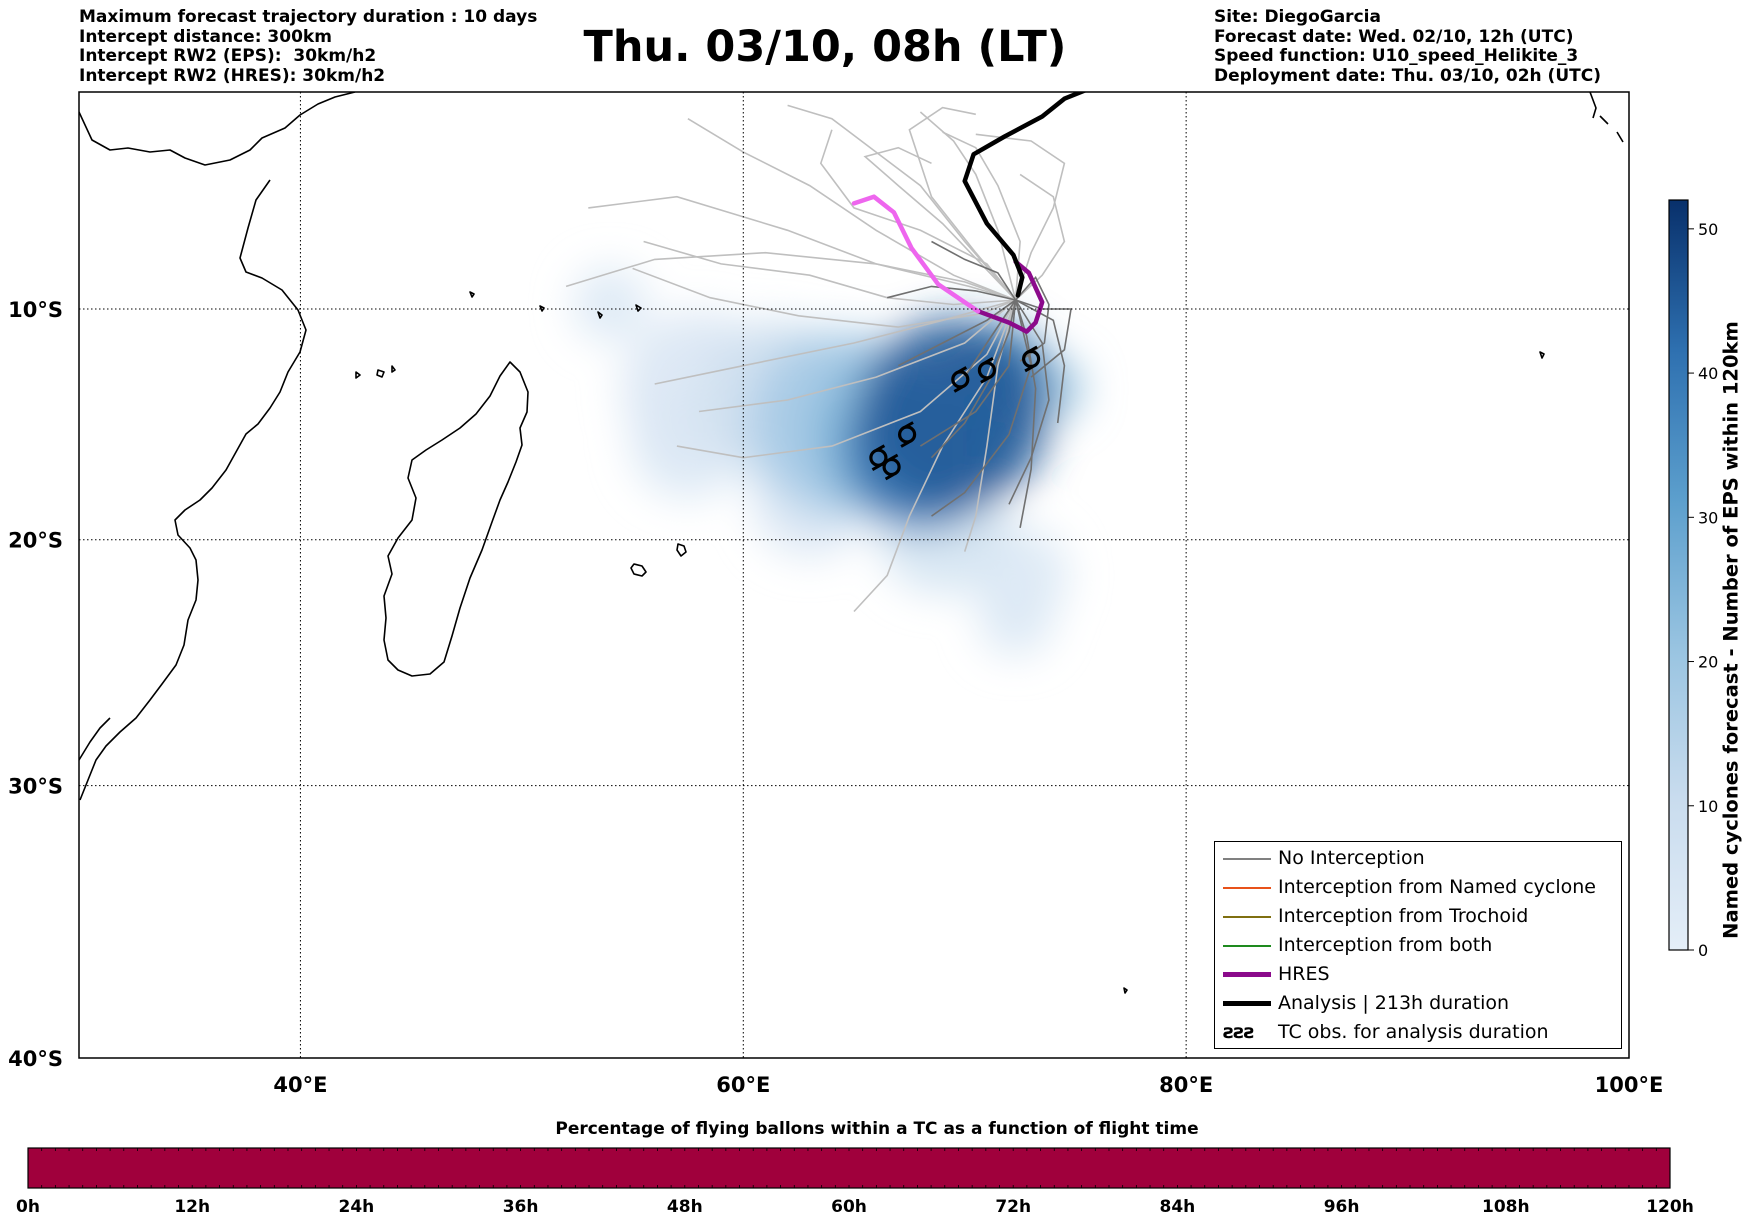  I want to click on pct-tick-label: 60h, so click(849, 1207).